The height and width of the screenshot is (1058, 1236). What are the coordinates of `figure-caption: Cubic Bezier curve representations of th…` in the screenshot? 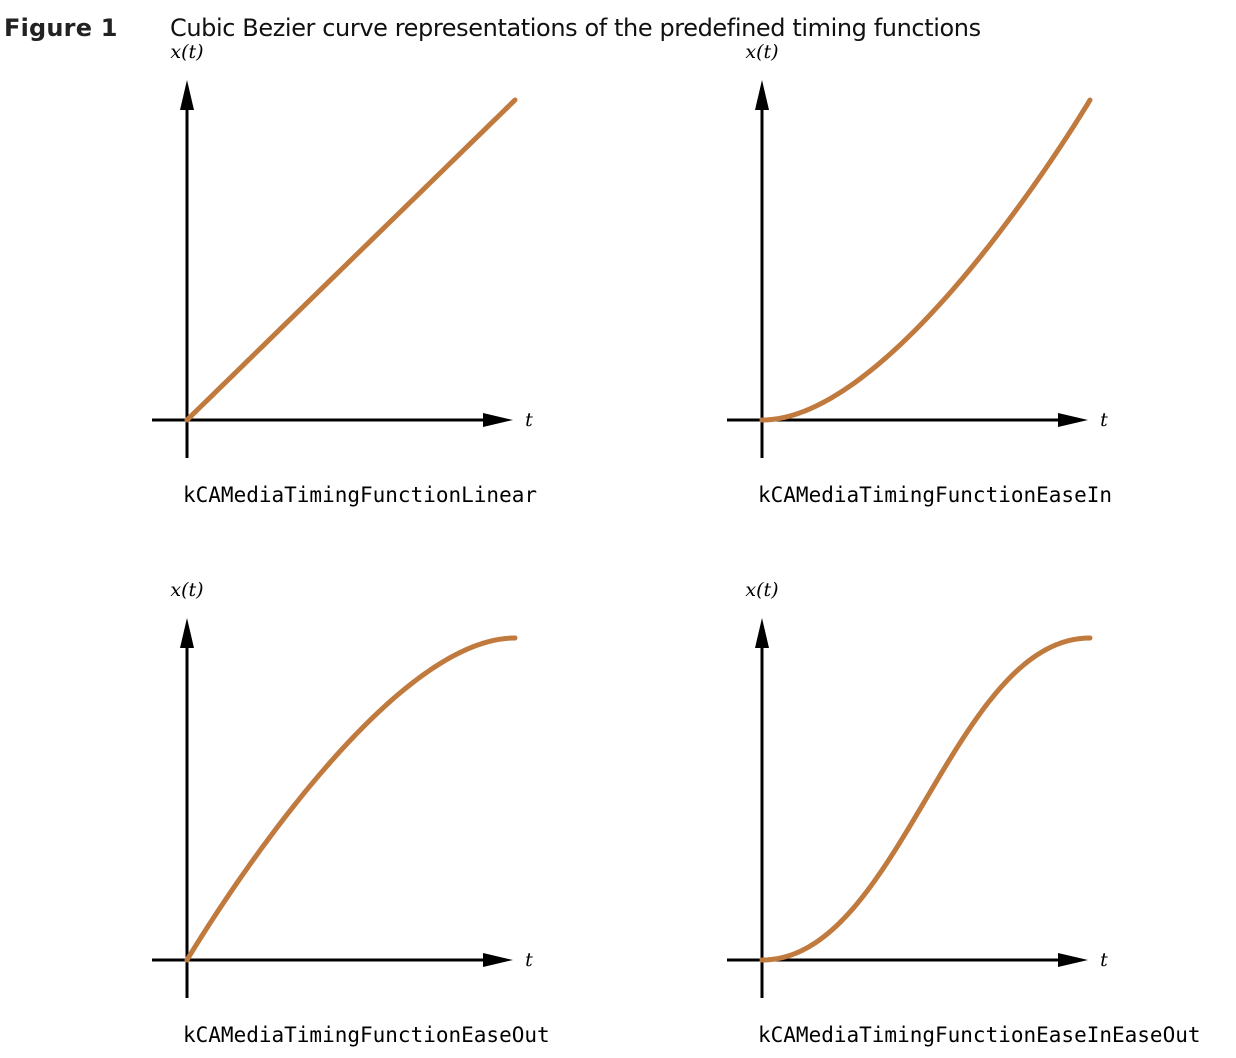 It's located at (575, 28).